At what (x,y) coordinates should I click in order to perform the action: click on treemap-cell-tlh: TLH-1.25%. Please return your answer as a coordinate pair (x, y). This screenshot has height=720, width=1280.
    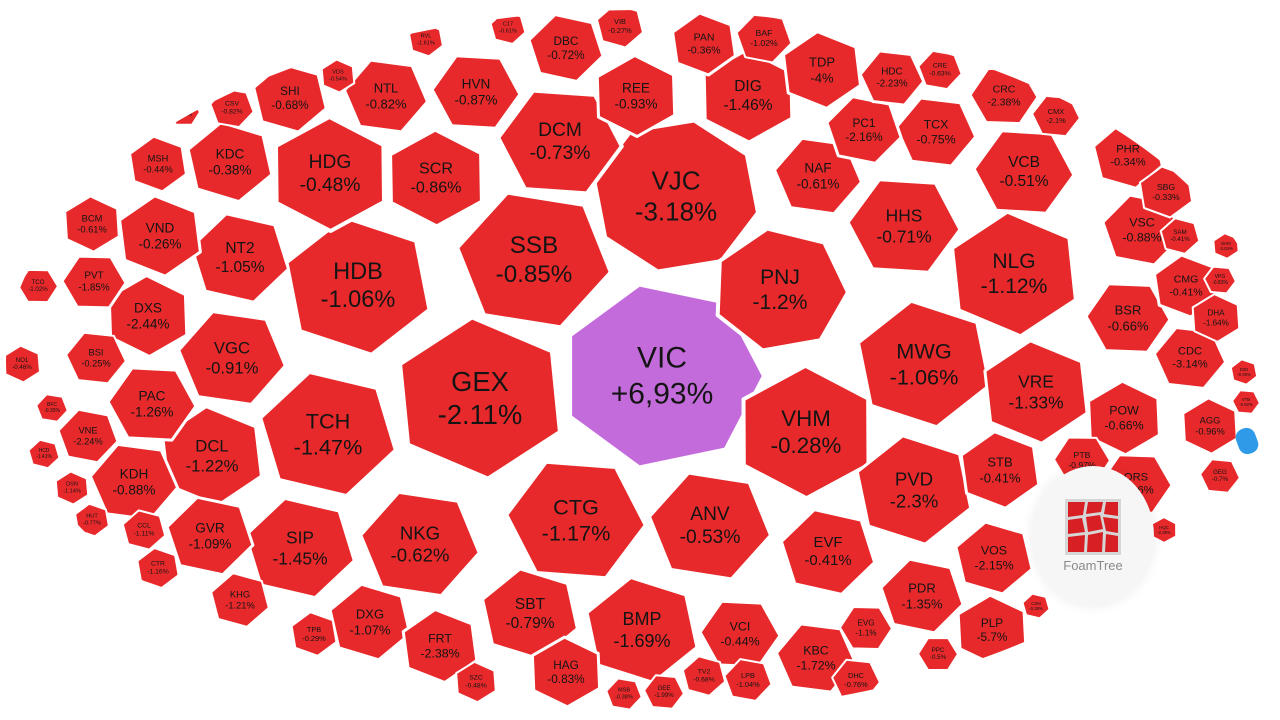
    Looking at the image, I should click on (98, 580).